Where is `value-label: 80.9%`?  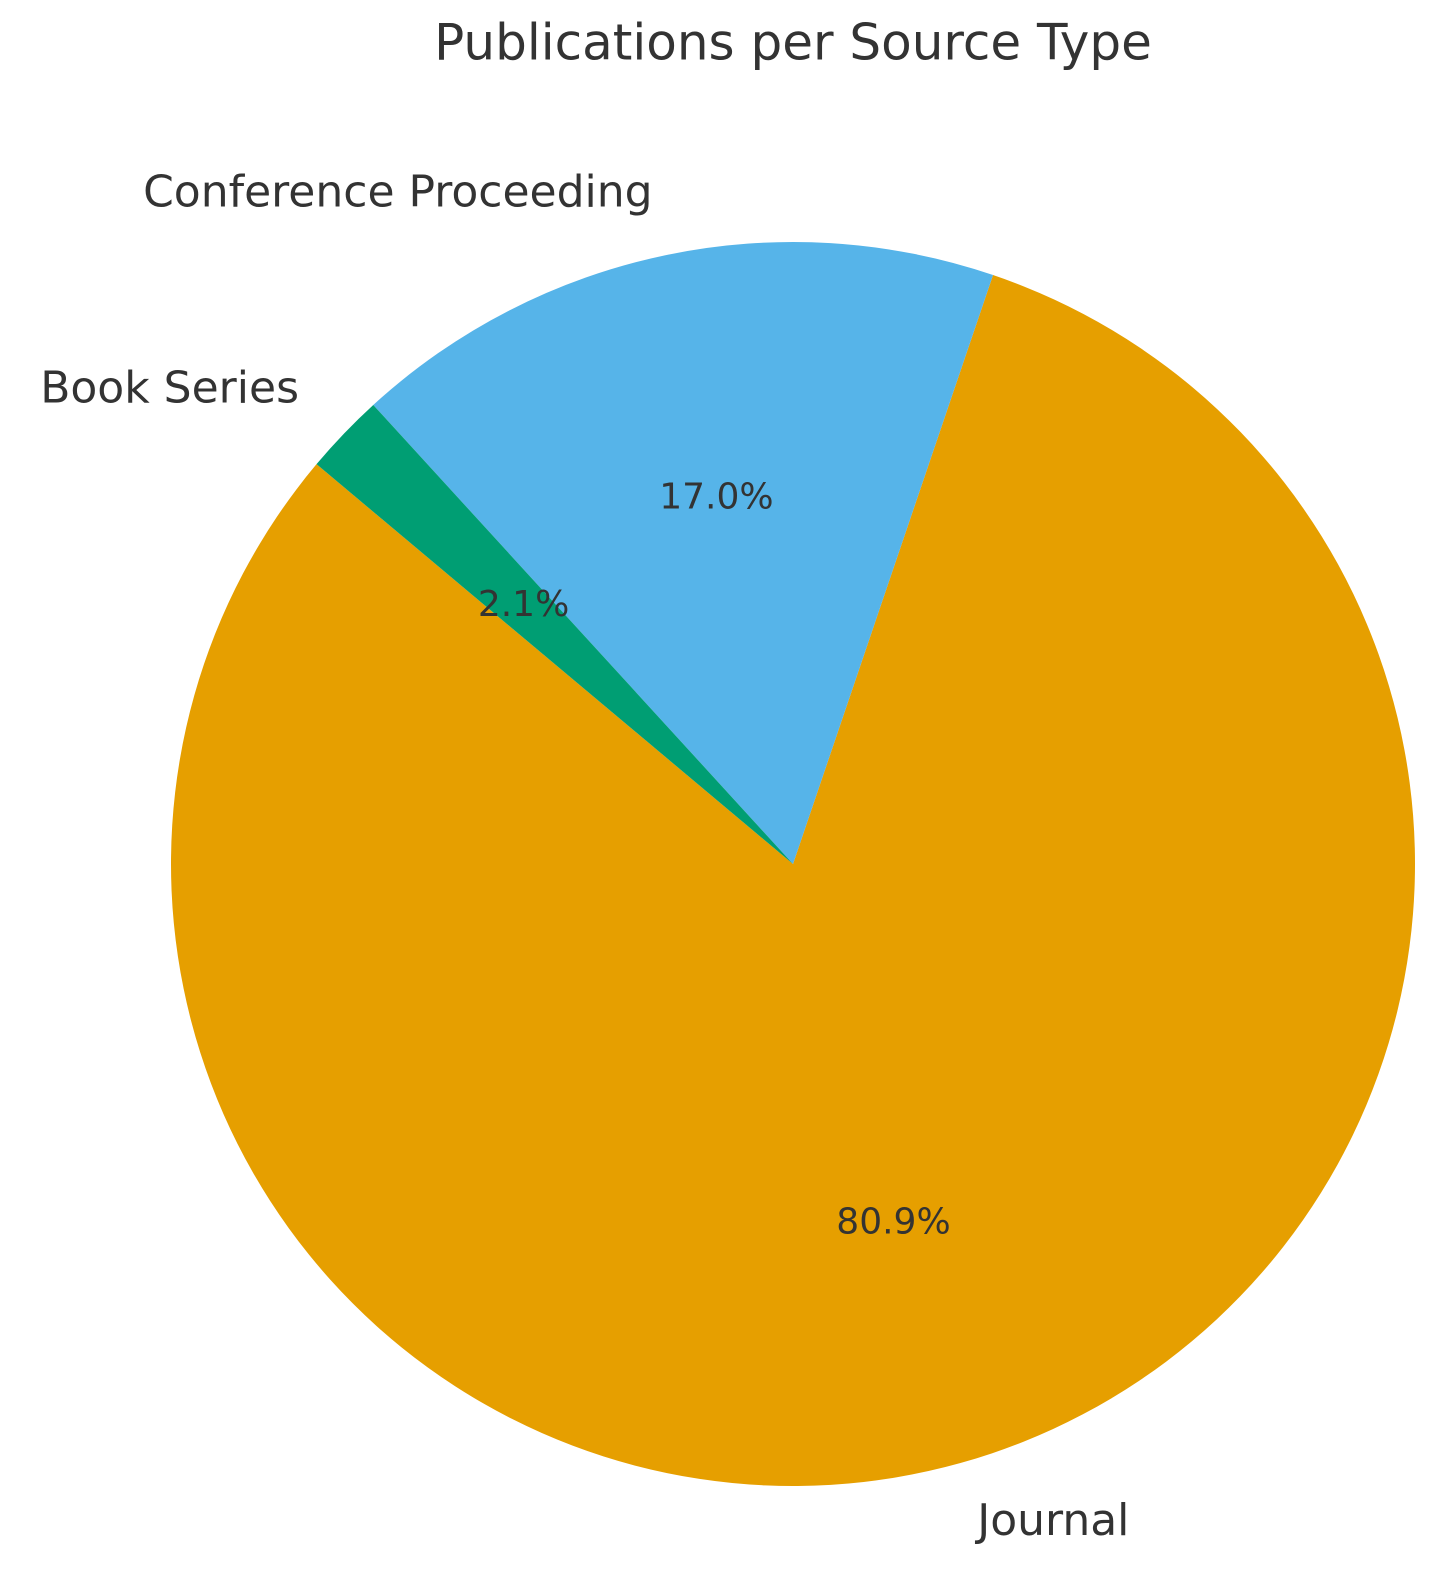
value-label: 80.9% is located at coordinates (893, 1221).